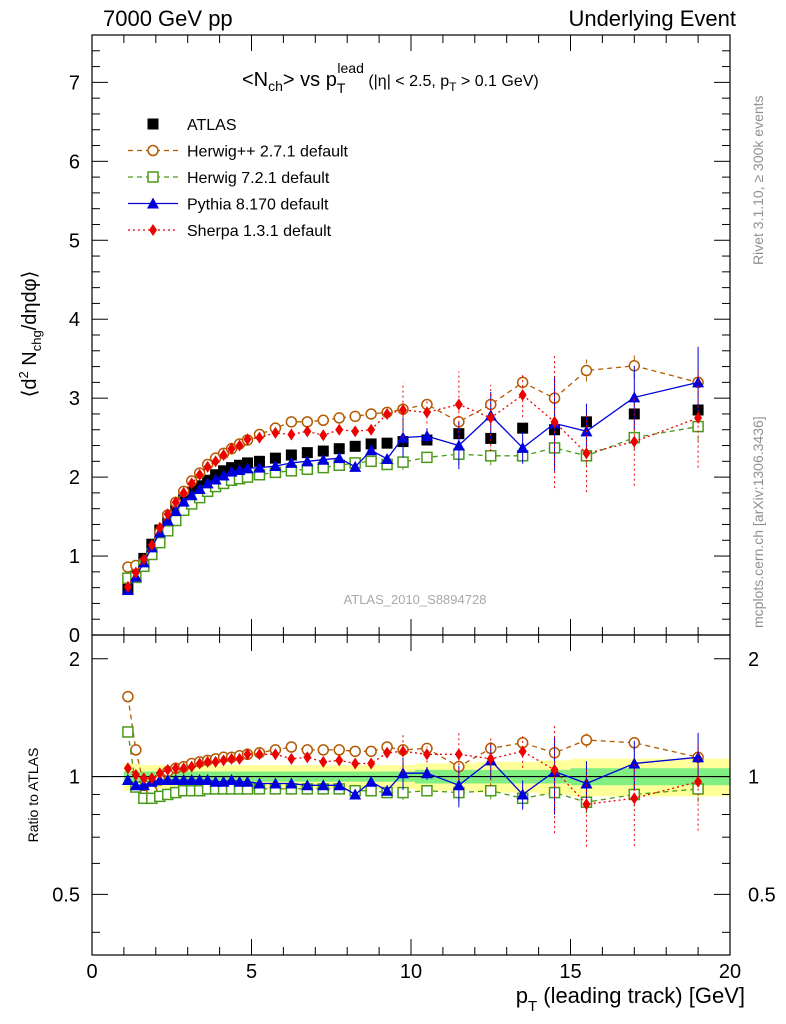 The width and height of the screenshot is (786, 1024). I want to click on legend-entry: Herwig++ 2.7.1 default, so click(238, 152).